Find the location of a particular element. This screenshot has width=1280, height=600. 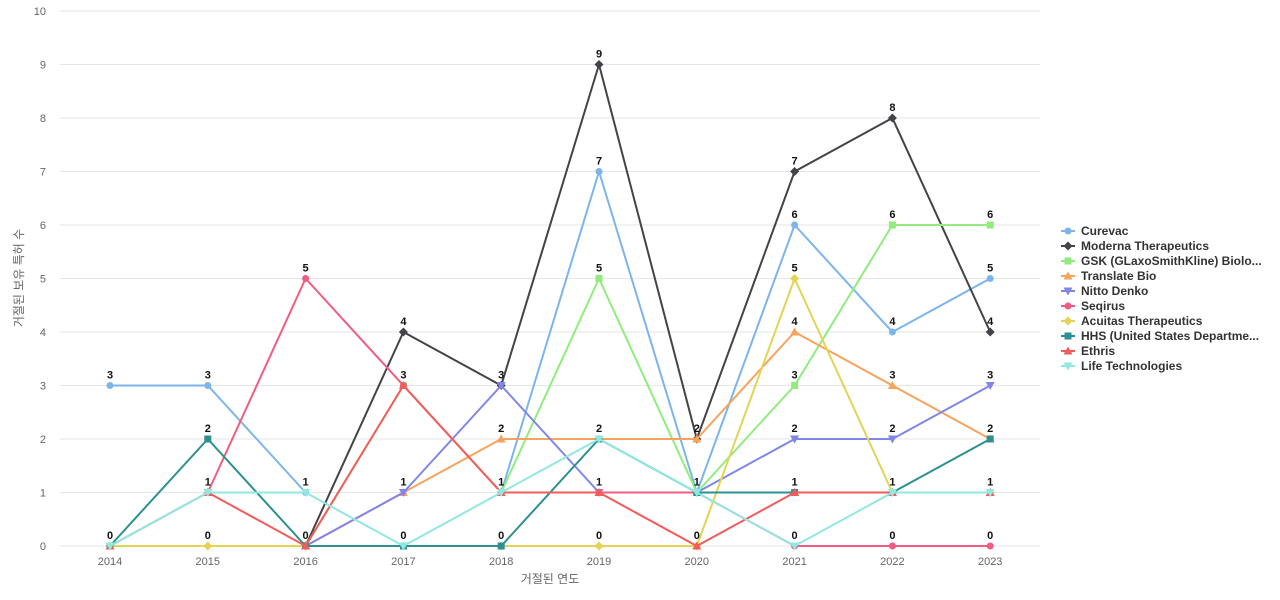

legend-item: Translate Bio is located at coordinates (1108, 276).